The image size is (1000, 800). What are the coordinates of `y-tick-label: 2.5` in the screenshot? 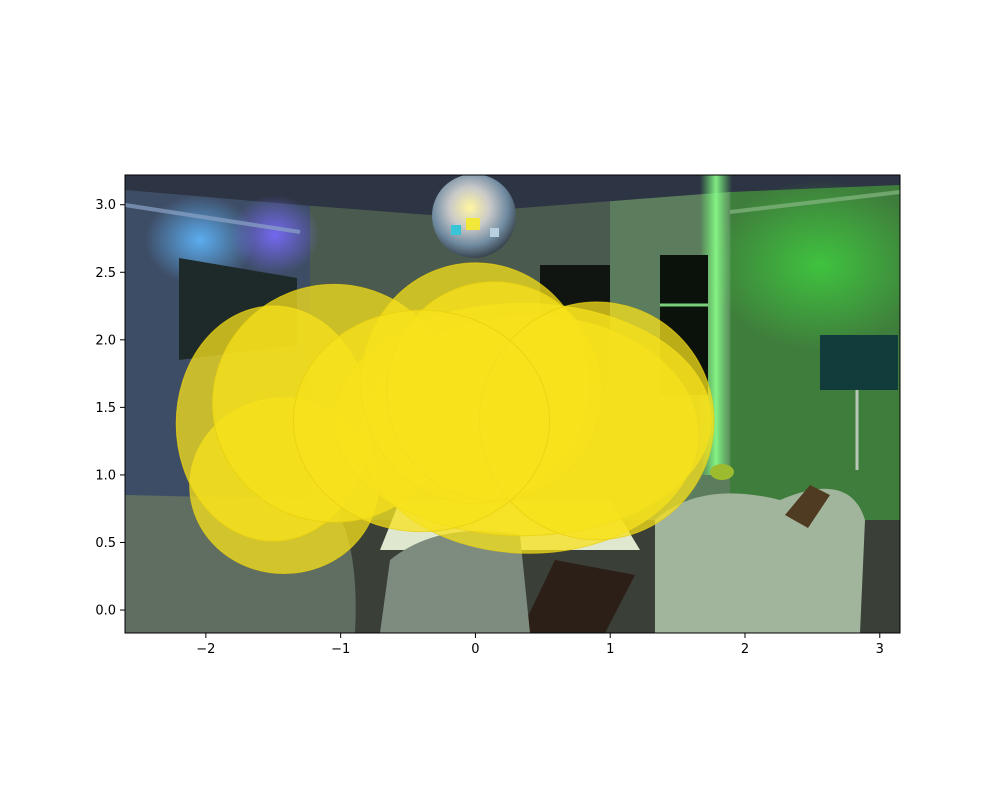 It's located at (105, 273).